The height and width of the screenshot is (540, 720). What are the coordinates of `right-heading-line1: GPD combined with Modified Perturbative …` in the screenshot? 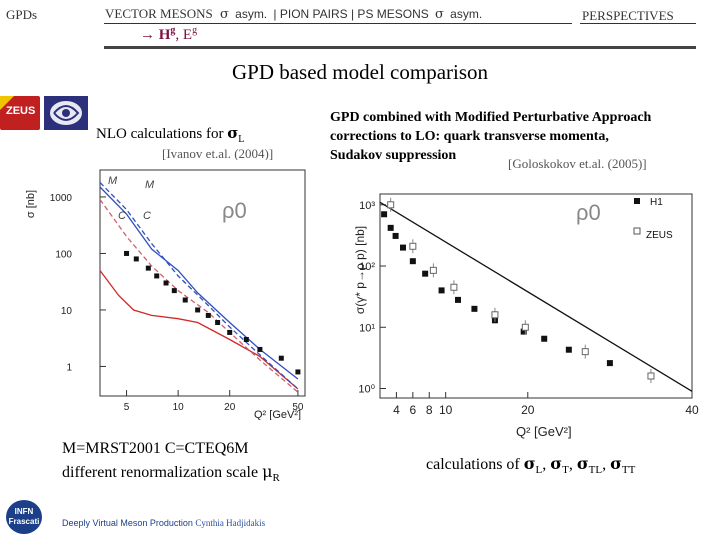 It's located at (491, 117).